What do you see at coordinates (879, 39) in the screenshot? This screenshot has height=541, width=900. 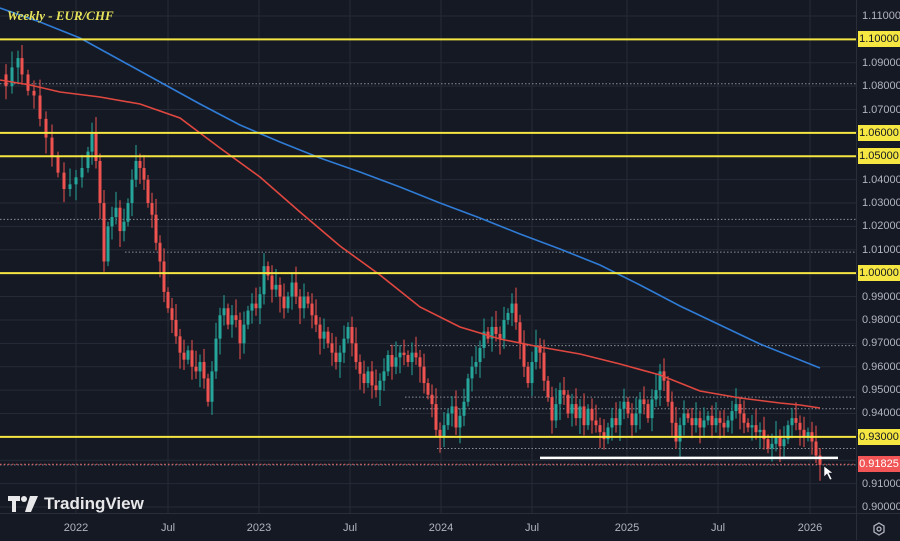 I see `level-price-badge: 1.10000` at bounding box center [879, 39].